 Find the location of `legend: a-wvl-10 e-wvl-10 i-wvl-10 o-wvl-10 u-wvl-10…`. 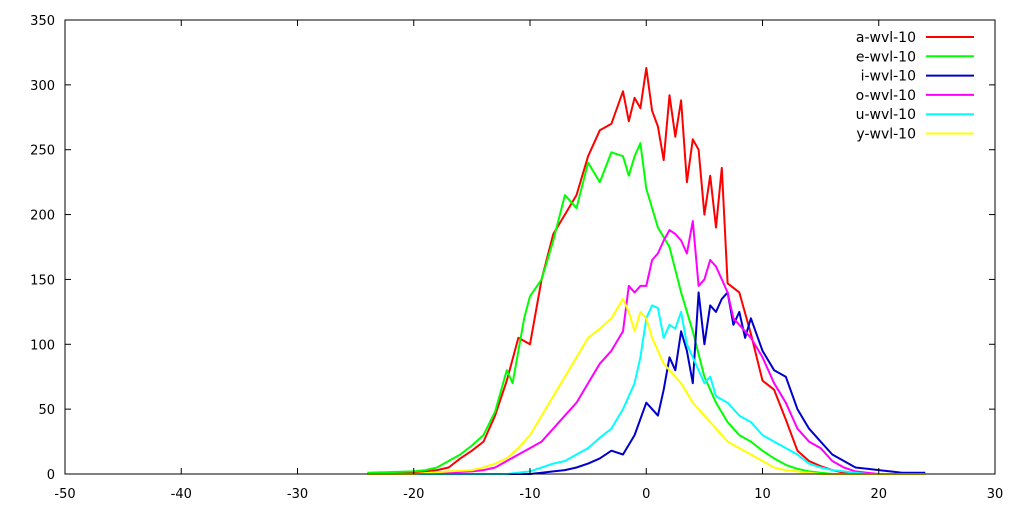

legend: a-wvl-10 e-wvl-10 i-wvl-10 o-wvl-10 u-wvl-10… is located at coordinates (915, 86).